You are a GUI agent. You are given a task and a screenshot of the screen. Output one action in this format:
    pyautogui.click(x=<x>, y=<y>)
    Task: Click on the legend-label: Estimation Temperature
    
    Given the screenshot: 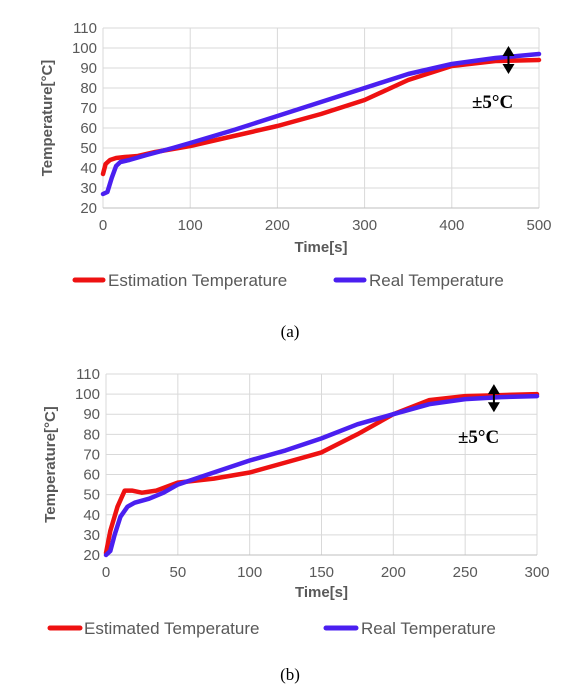 What is the action you would take?
    pyautogui.click(x=197, y=280)
    